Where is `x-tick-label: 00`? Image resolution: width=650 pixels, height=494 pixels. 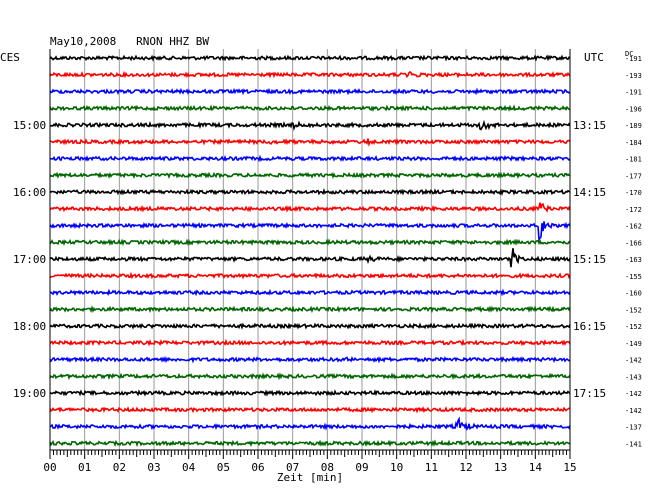
x-tick-label: 00 is located at coordinates (49, 467).